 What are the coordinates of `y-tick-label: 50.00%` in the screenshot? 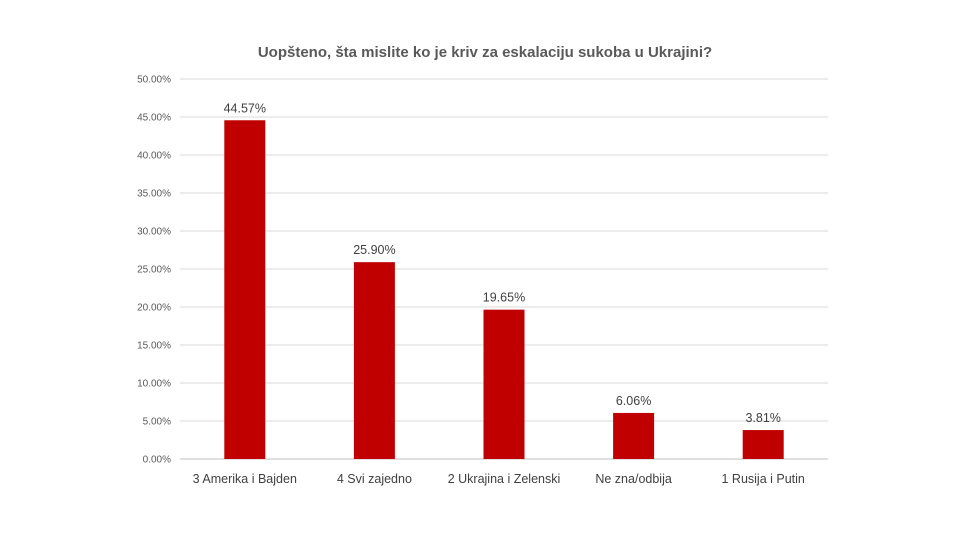 It's located at (154, 80).